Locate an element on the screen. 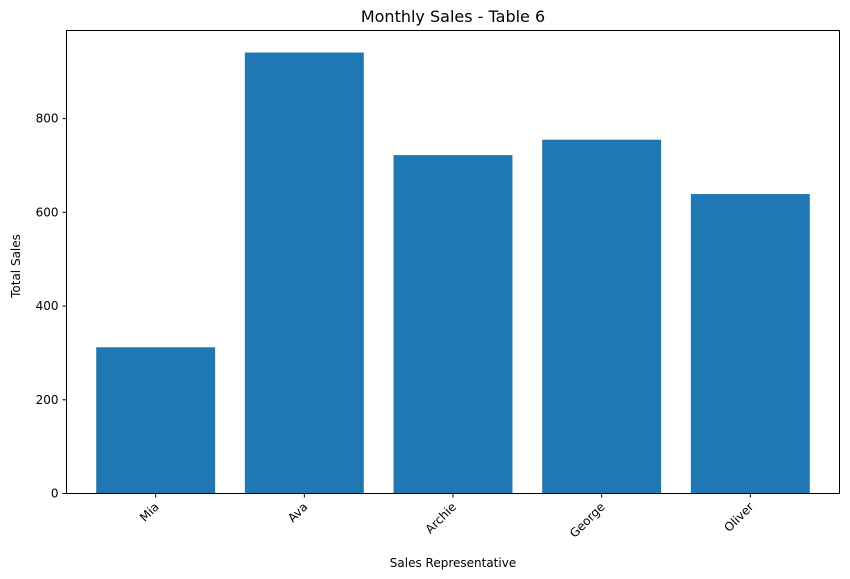 The height and width of the screenshot is (579, 850). x-tick-label-mia: Mia is located at coordinates (149, 512).